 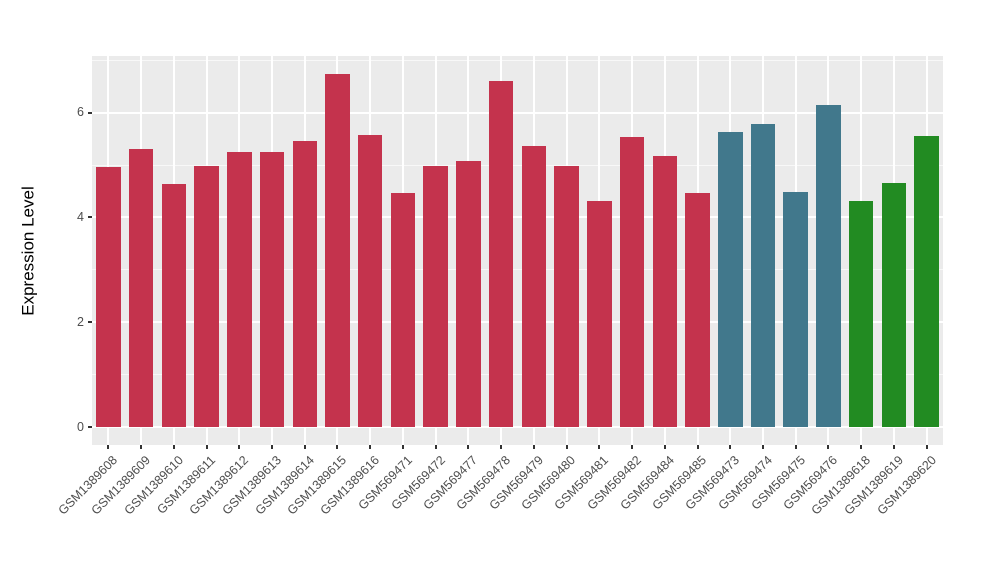 I want to click on bar-GSM569476, so click(x=828, y=266).